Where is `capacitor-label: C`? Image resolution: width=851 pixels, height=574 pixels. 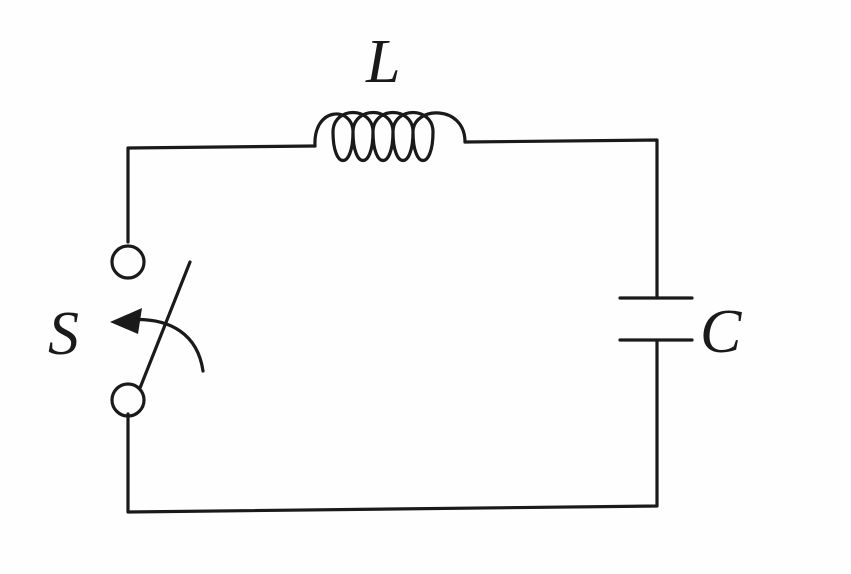 capacitor-label: C is located at coordinates (721, 332).